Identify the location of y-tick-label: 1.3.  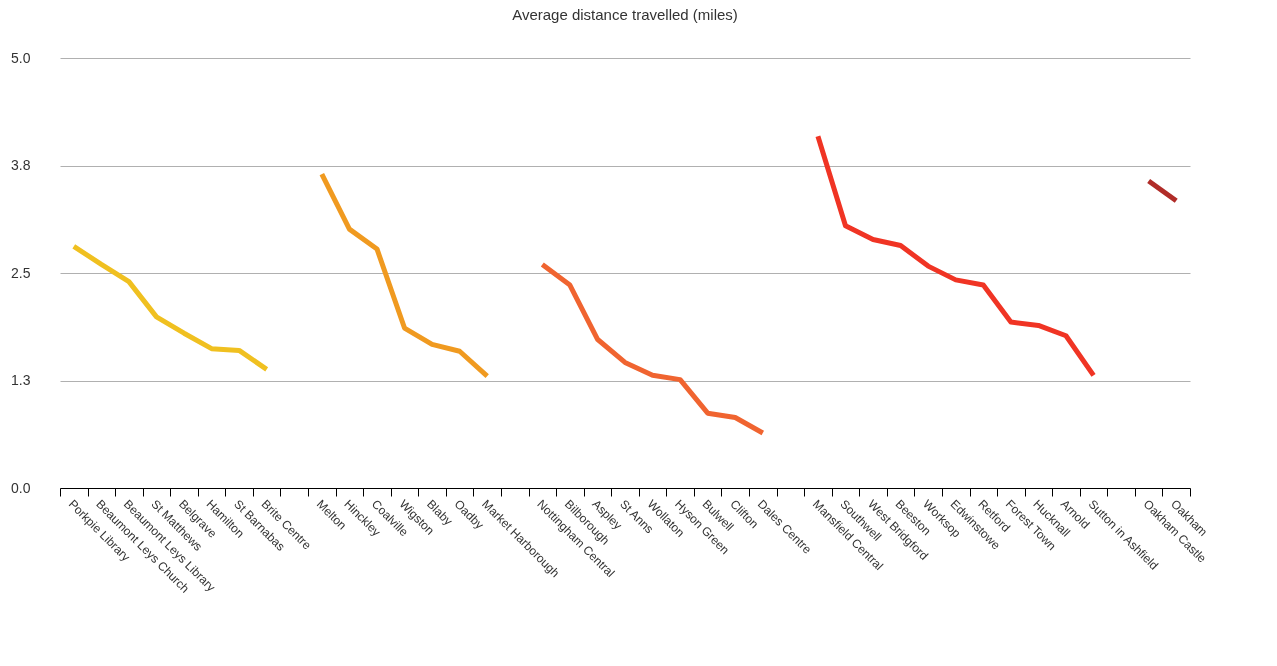
(21, 380).